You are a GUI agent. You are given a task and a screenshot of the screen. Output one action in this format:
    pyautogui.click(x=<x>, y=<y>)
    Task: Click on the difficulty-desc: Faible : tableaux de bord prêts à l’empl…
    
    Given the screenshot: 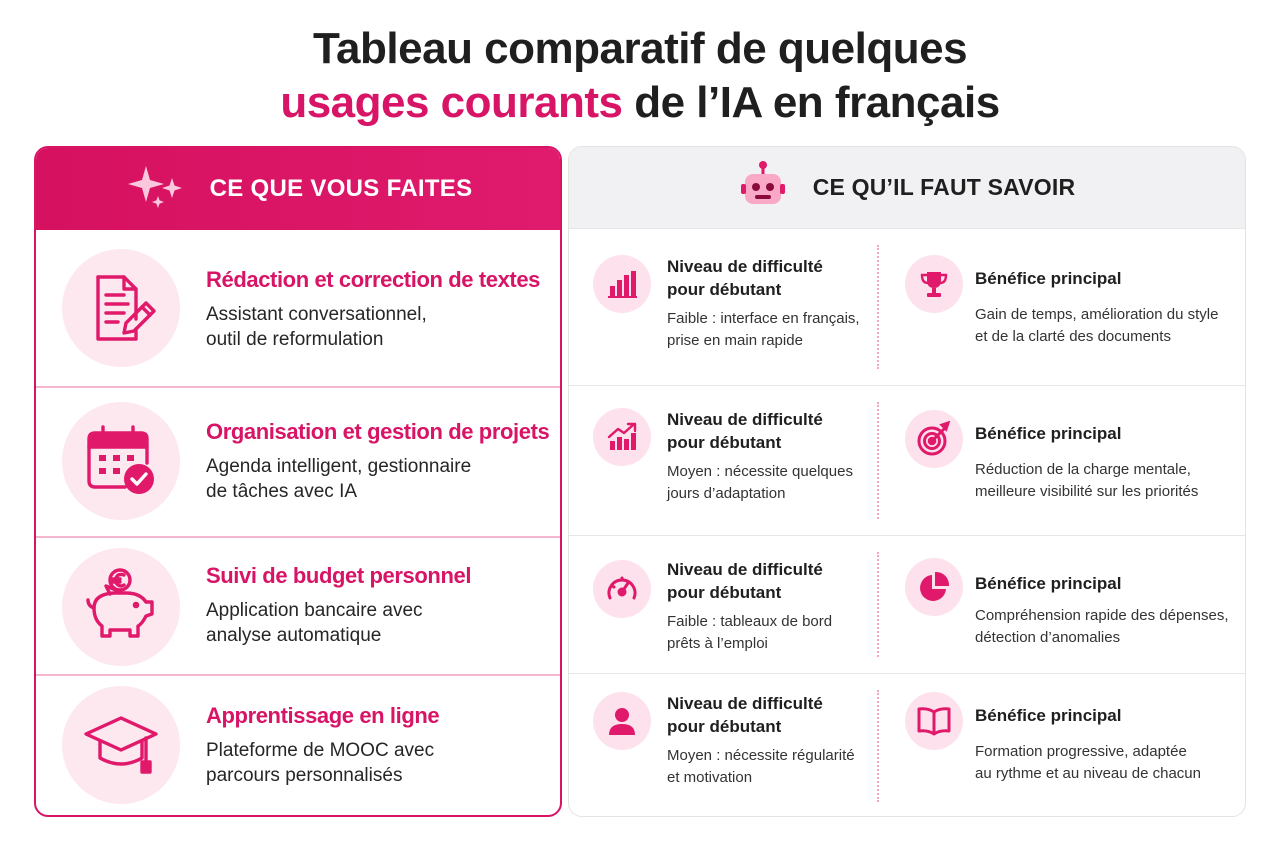 What is the action you would take?
    pyautogui.click(x=769, y=633)
    